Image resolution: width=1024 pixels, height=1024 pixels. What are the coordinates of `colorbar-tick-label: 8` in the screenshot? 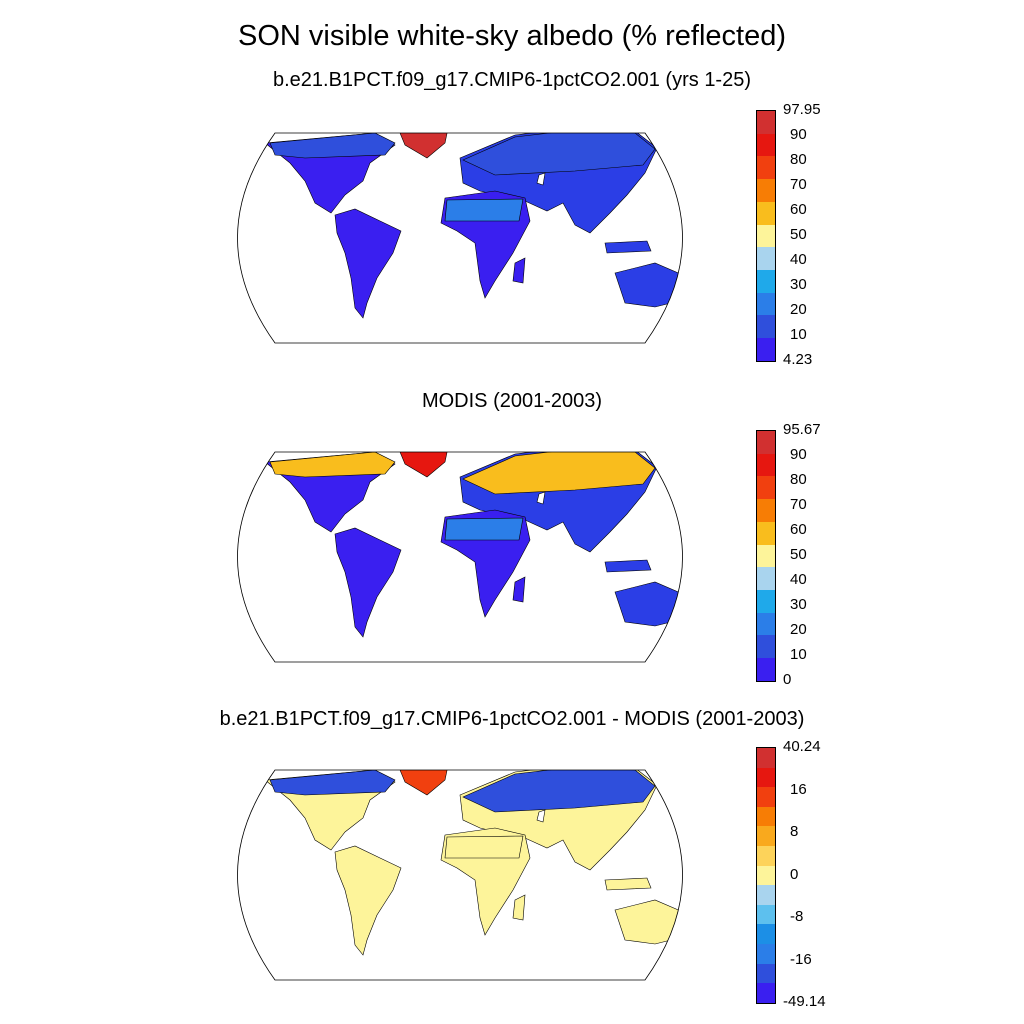 It's located at (794, 831).